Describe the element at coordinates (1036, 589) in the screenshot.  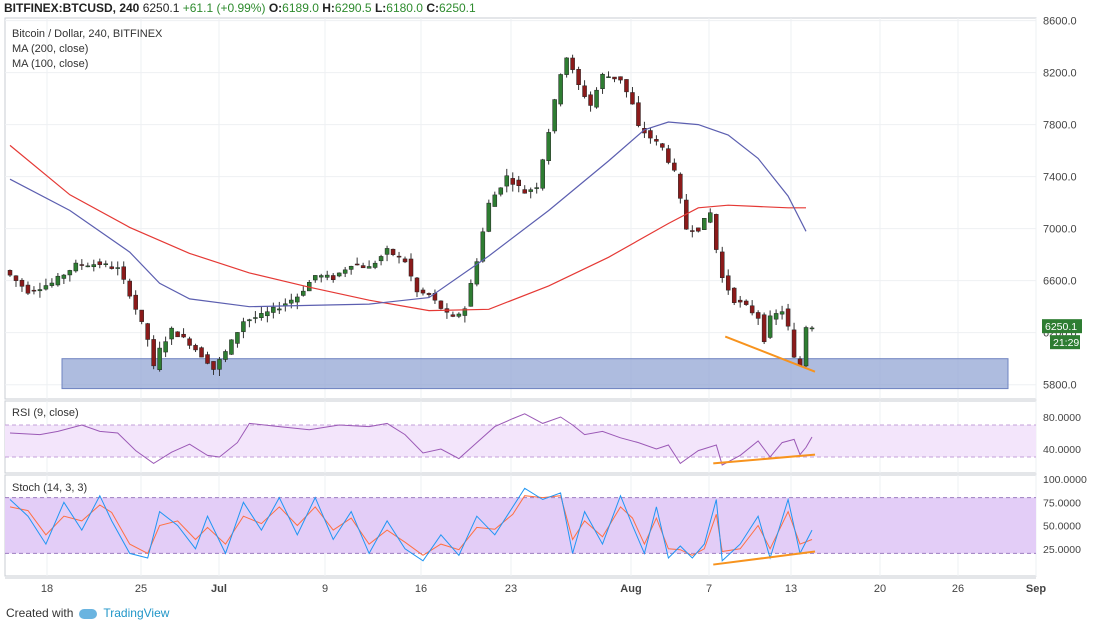
I see `time-tick-label: Sep` at that location.